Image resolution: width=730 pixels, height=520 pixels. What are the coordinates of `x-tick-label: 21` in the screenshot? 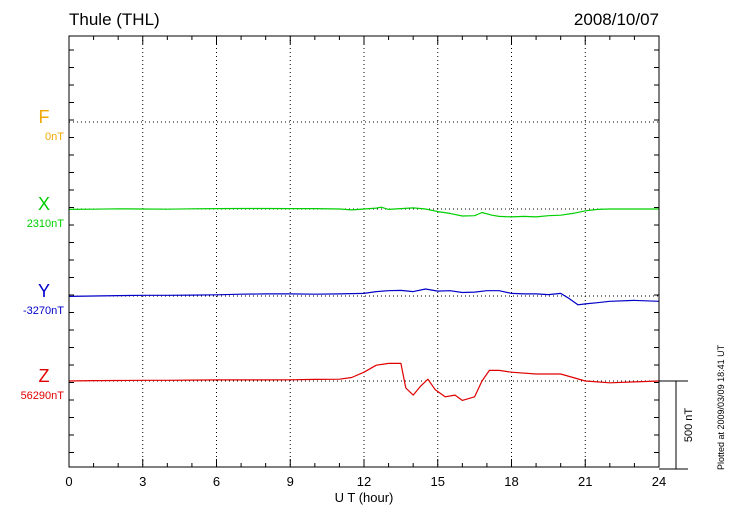 It's located at (585, 481).